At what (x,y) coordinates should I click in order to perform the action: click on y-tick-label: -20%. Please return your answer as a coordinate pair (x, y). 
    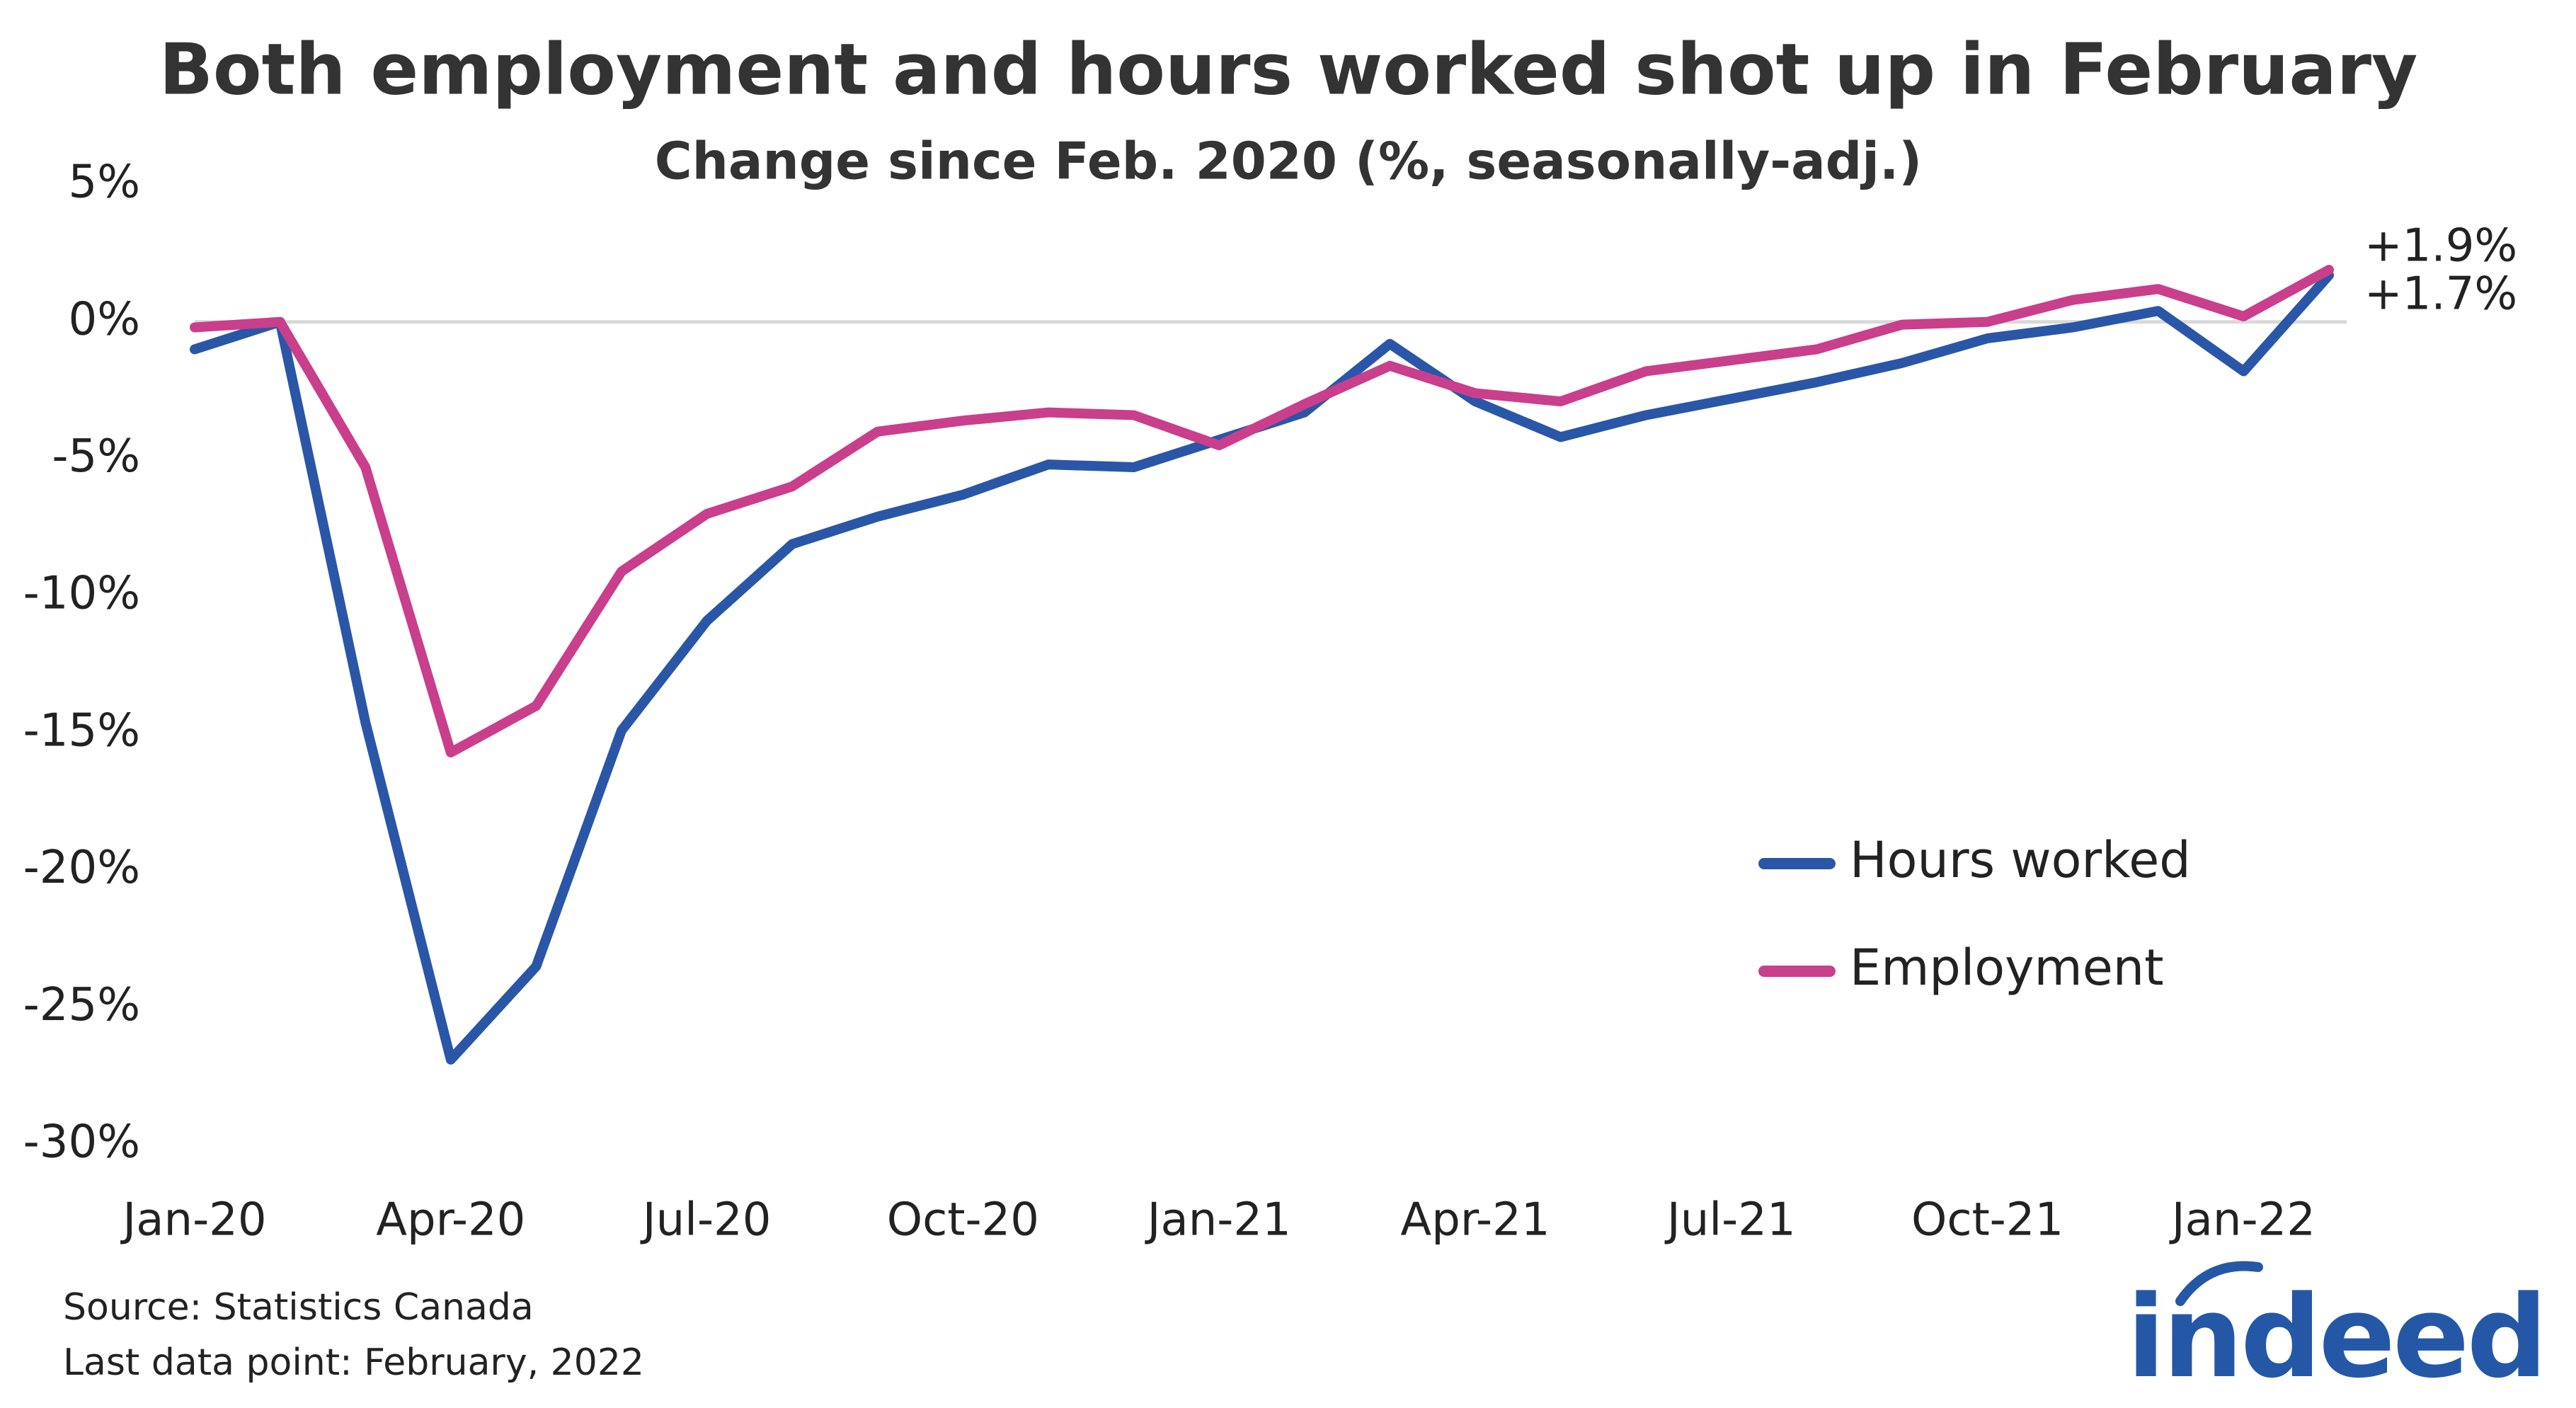
    Looking at the image, I should click on (81, 868).